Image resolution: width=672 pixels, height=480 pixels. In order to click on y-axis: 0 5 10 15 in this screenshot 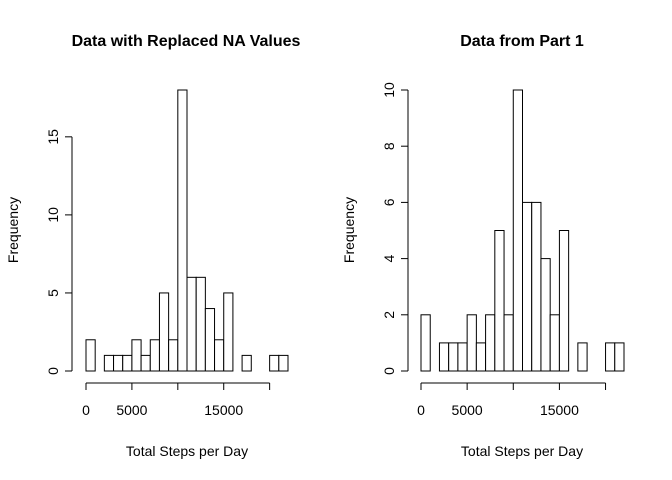, I will do `click(59, 252)`.